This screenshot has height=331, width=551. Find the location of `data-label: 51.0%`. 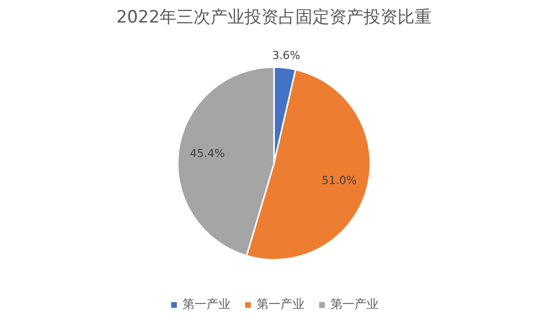

data-label: 51.0% is located at coordinates (339, 181).